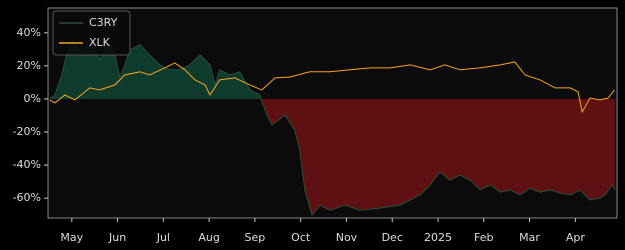  What do you see at coordinates (163, 237) in the screenshot?
I see `x-tick-label: Jul` at bounding box center [163, 237].